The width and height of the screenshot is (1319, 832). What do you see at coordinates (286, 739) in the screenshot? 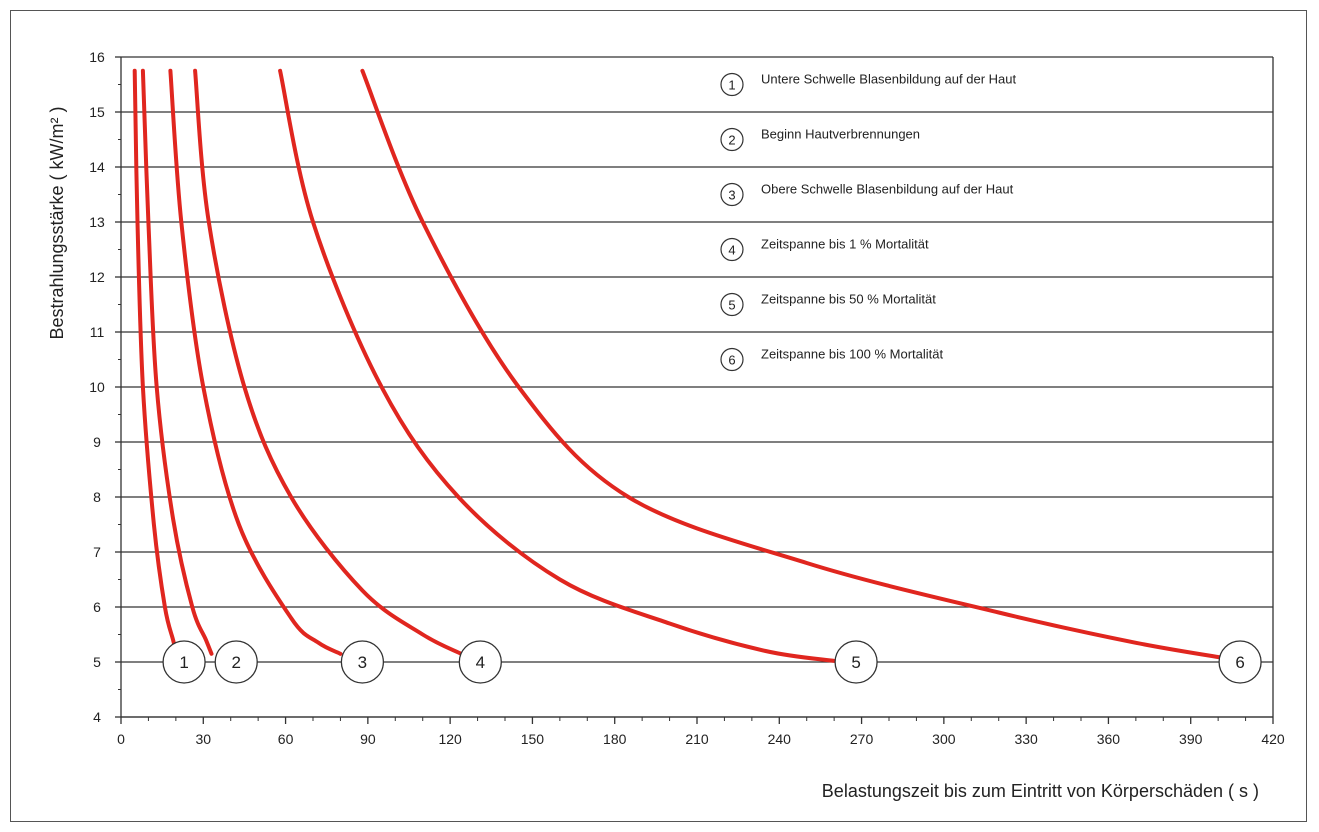
I see `x-tick-label: 60` at bounding box center [286, 739].